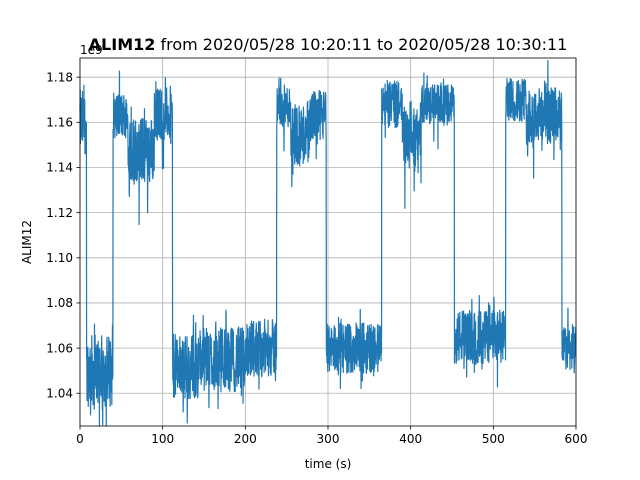 The height and width of the screenshot is (480, 640). Describe the element at coordinates (410, 439) in the screenshot. I see `x-tick-label: 400` at that location.